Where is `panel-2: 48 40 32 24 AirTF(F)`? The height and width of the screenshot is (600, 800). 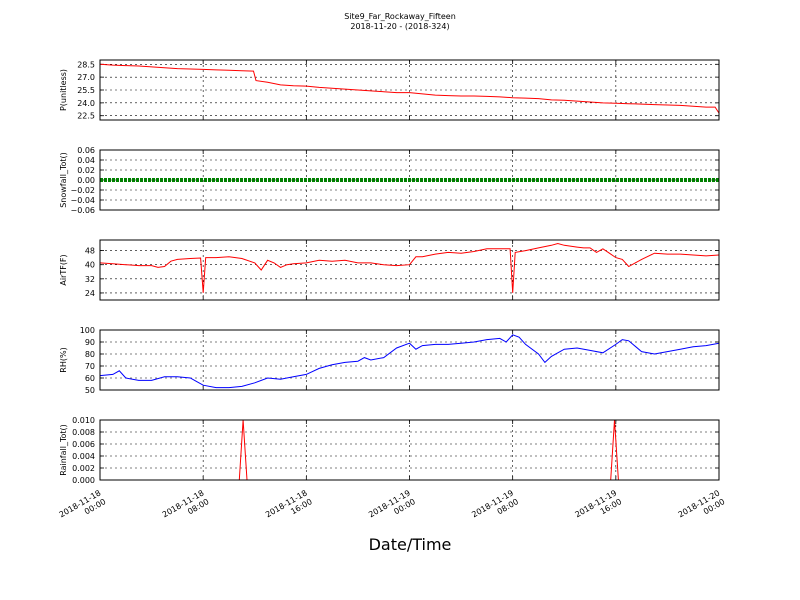
panel-2: 48 40 32 24 AirTF(F) is located at coordinates (389, 270).